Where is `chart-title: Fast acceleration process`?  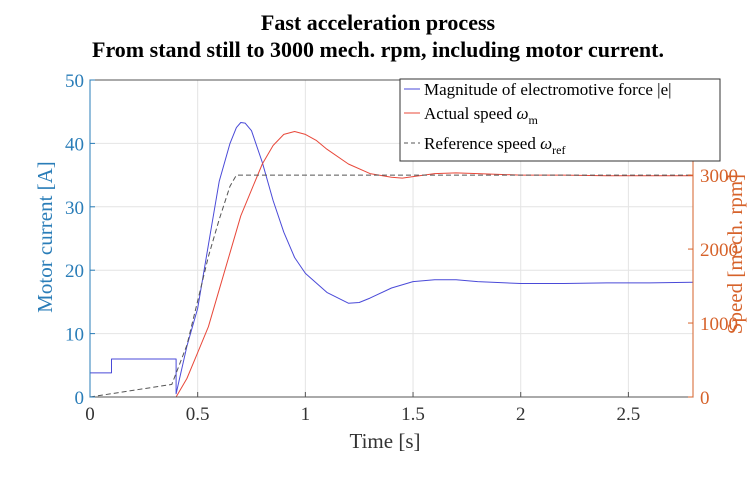
chart-title: Fast acceleration process is located at coordinates (378, 22).